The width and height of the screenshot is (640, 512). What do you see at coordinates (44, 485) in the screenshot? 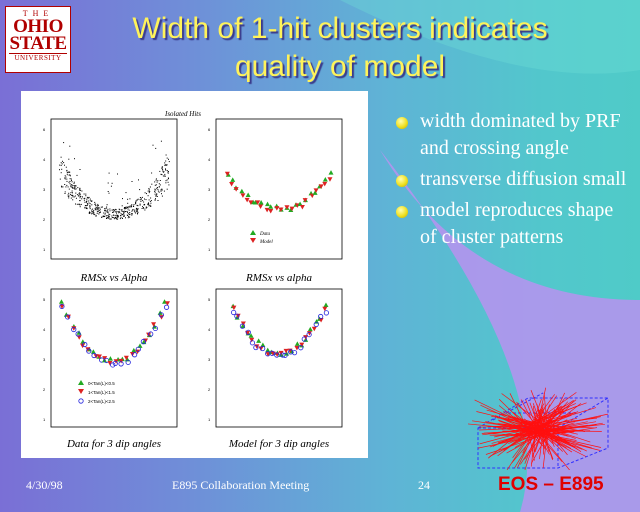
I see `footer-date: 4/30/98` at bounding box center [44, 485].